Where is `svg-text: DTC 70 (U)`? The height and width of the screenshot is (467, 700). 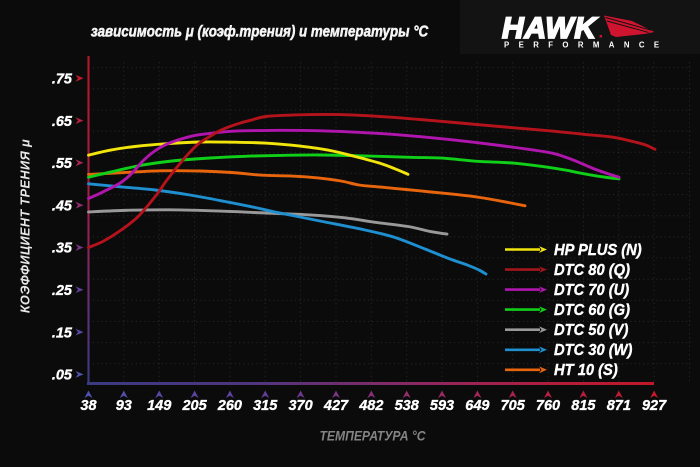
svg-text: DTC 70 (U) is located at coordinates (591, 290).